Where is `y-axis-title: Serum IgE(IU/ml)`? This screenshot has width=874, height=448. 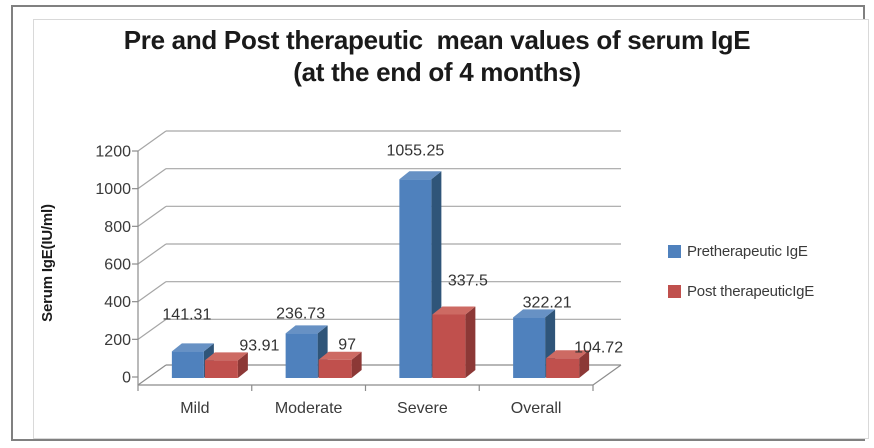
y-axis-title: Serum IgE(IU/ml) is located at coordinates (47, 263).